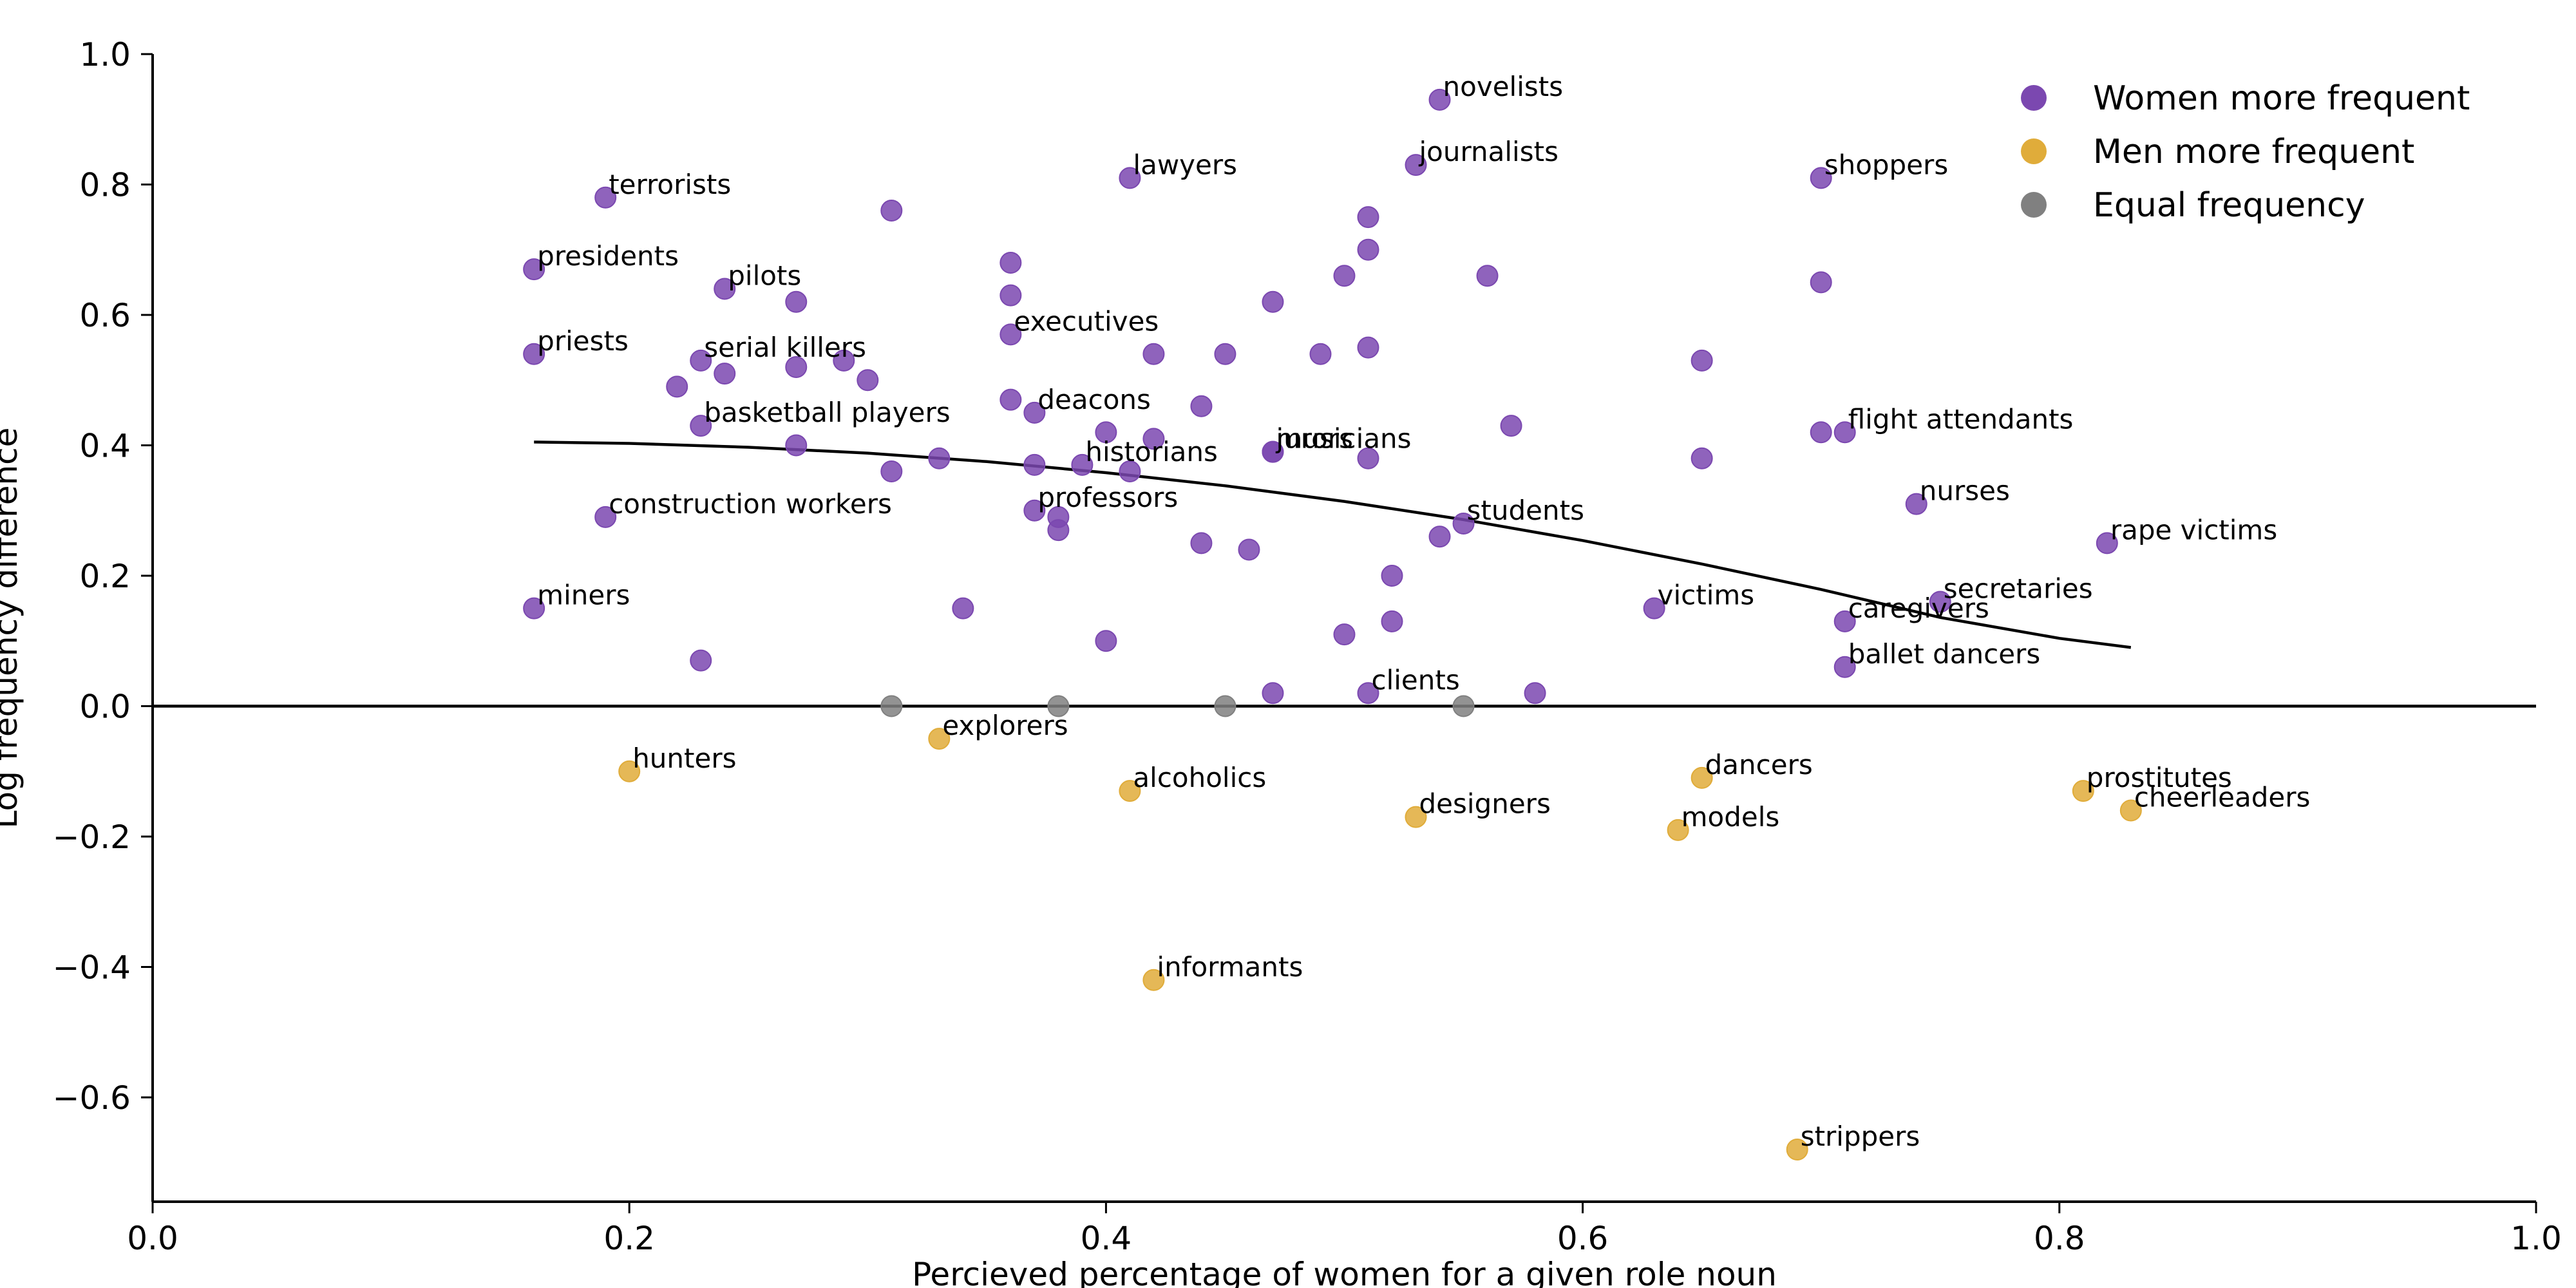 The width and height of the screenshot is (2576, 1288). What do you see at coordinates (152, 1238) in the screenshot?
I see `x-tick-label: 0.0` at bounding box center [152, 1238].